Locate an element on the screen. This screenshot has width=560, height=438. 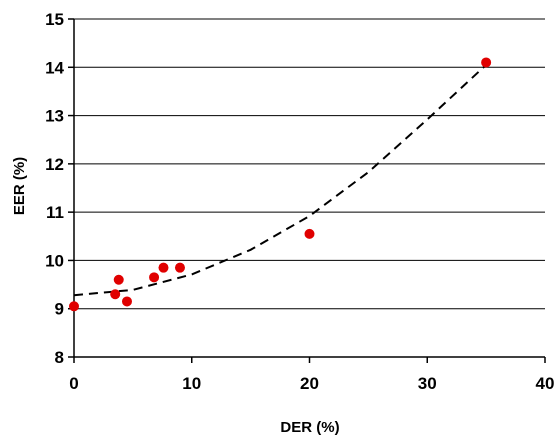
x-tick-label-10: 10 is located at coordinates (191, 383).